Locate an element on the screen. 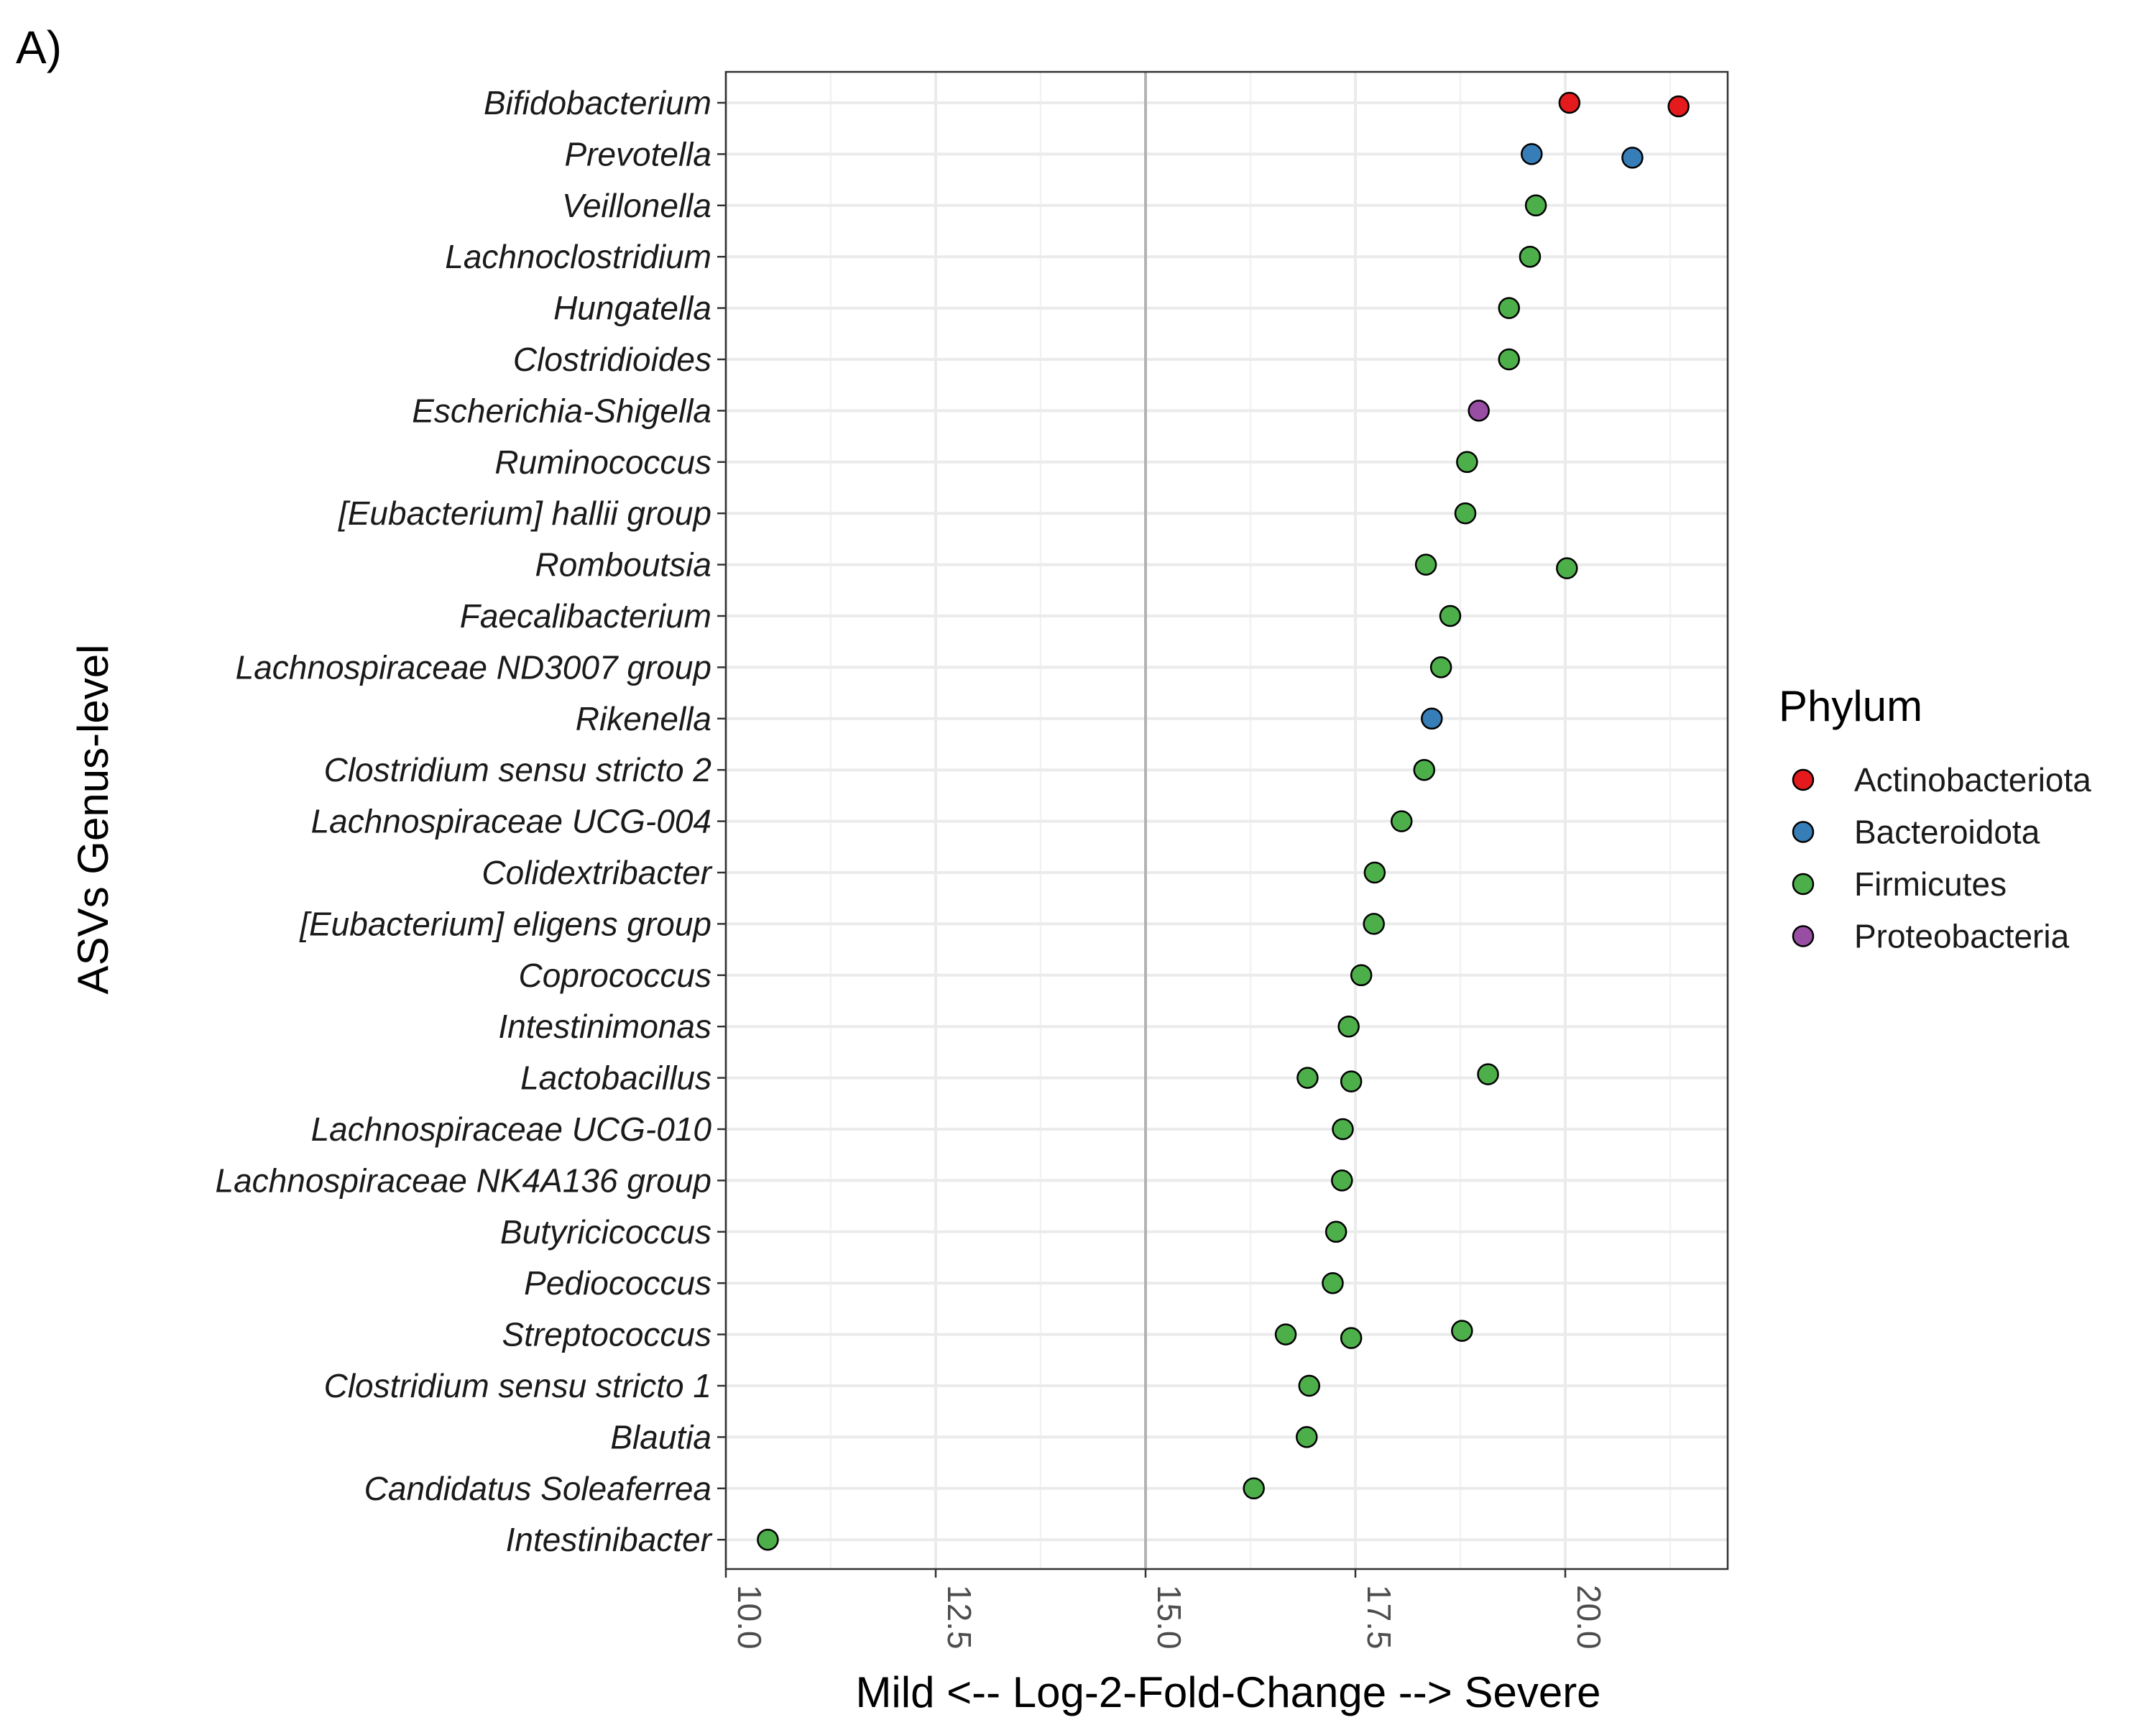 Image resolution: width=2156 pixels, height=1725 pixels. y-tick-label: Lactobacillus is located at coordinates (615, 1078).